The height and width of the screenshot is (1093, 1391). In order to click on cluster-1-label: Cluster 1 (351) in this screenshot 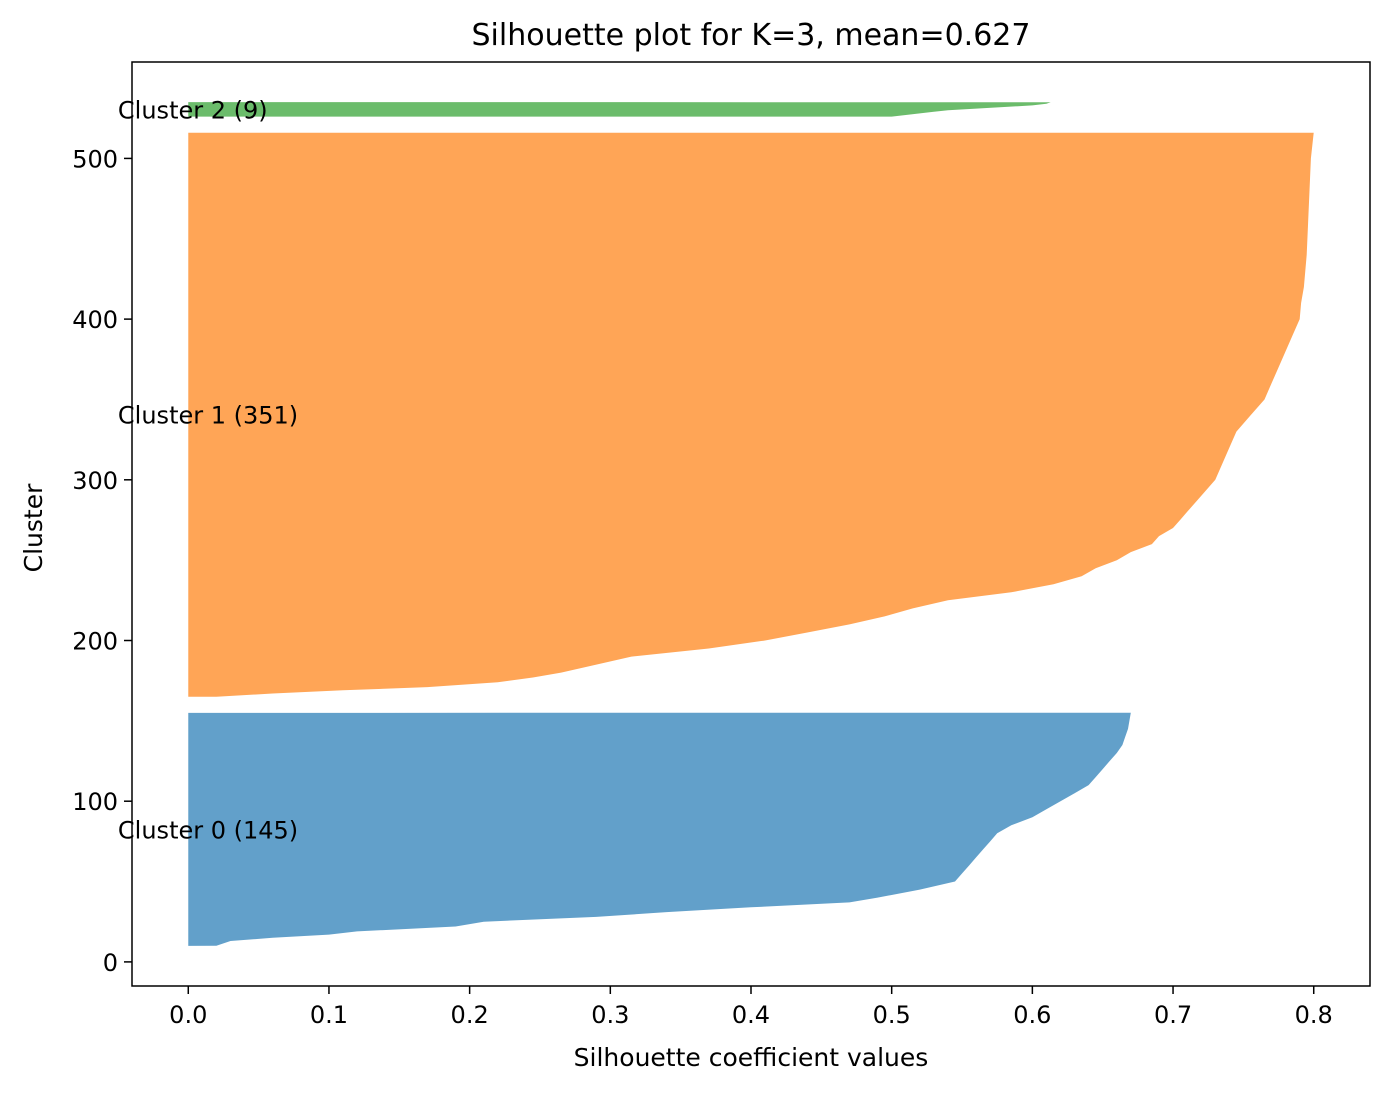, I will do `click(208, 416)`.